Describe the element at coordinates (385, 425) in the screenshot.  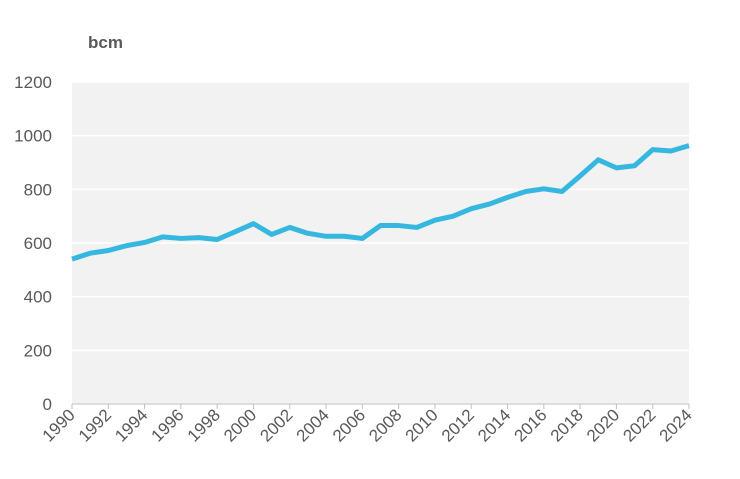
I see `x-tick-label: 2008` at that location.